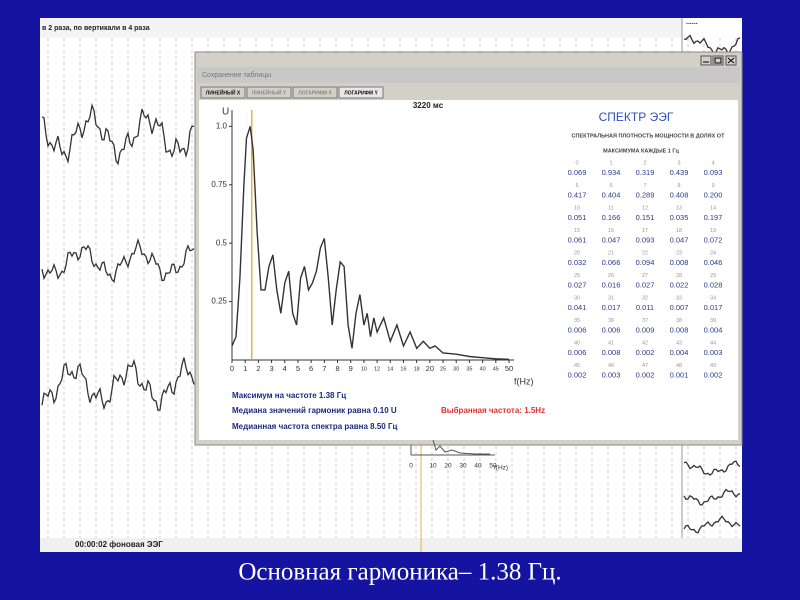 The image size is (800, 600). What do you see at coordinates (645, 321) in the screenshot?
I see `harmonic-index: 37` at bounding box center [645, 321].